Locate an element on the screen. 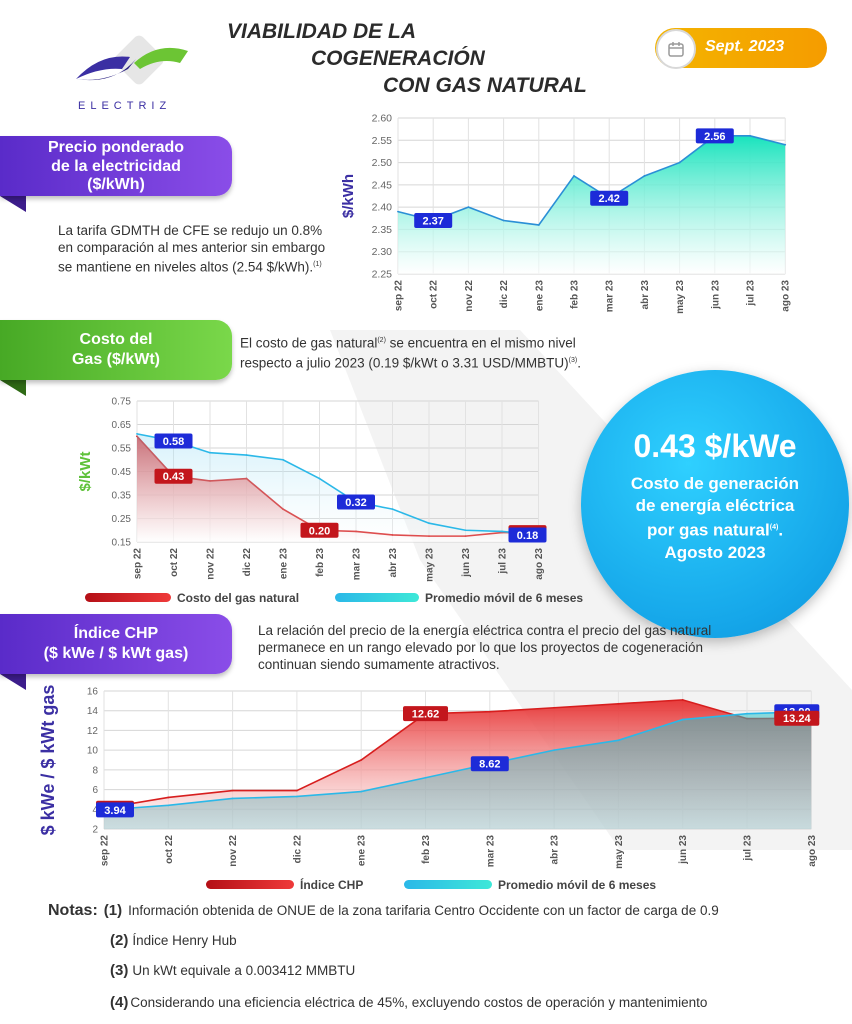 The image size is (852, 1024). y-axis-title: $/kWt is located at coordinates (85, 471).